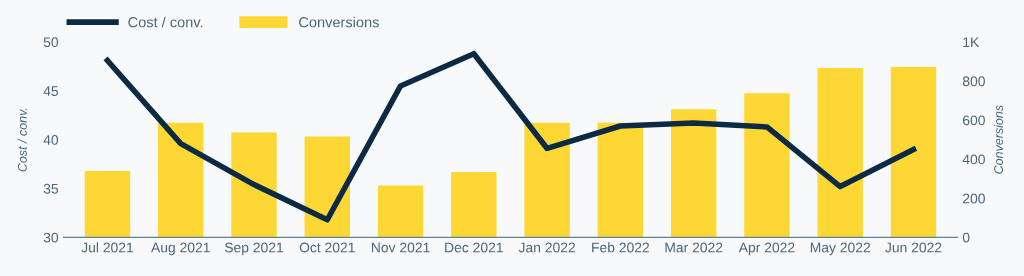  What do you see at coordinates (254, 249) in the screenshot?
I see `x-tick-label: Sep 2021` at bounding box center [254, 249].